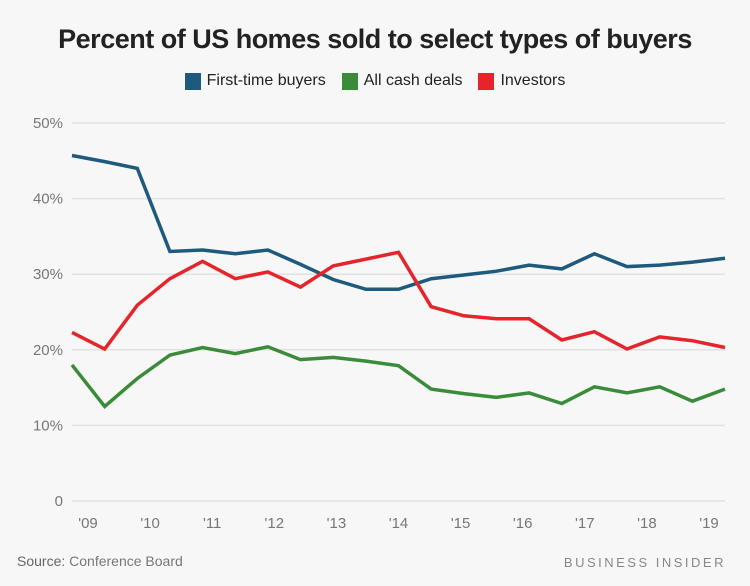 The image size is (750, 586). Describe the element at coordinates (126, 561) in the screenshot. I see `source-value: Conference Board` at that location.